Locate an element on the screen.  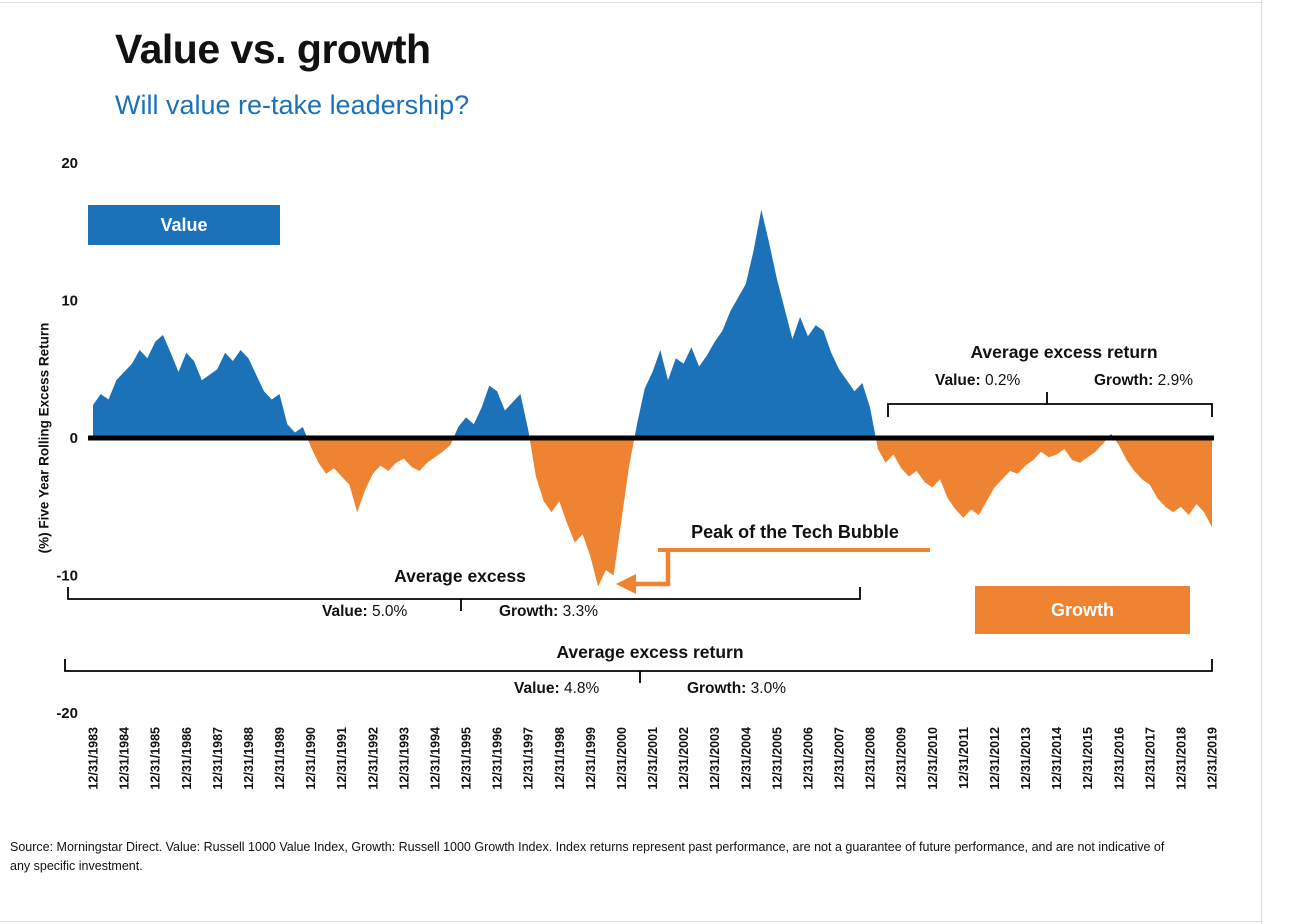
legend-growth-swatch: Growth is located at coordinates (1082, 610).